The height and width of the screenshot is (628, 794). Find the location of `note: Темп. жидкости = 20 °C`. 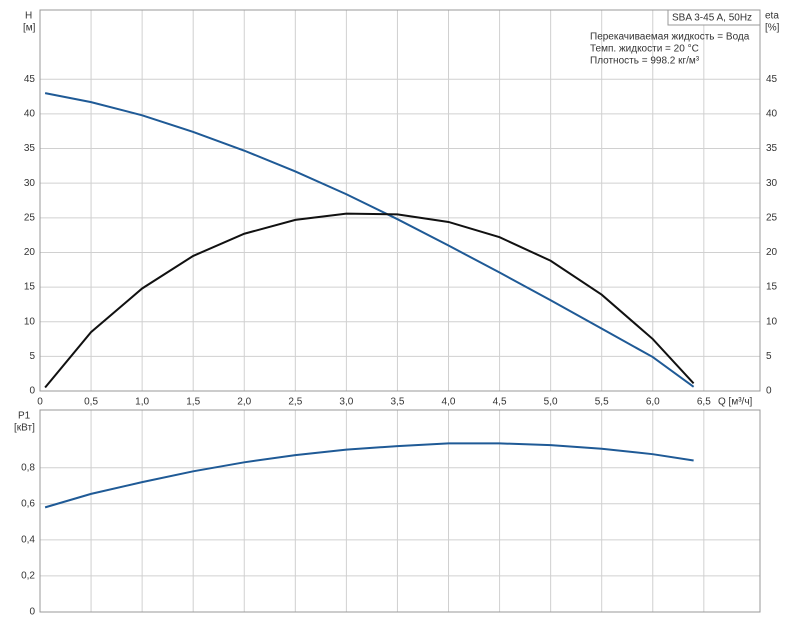

note: Темп. жидкости = 20 °C is located at coordinates (644, 49).